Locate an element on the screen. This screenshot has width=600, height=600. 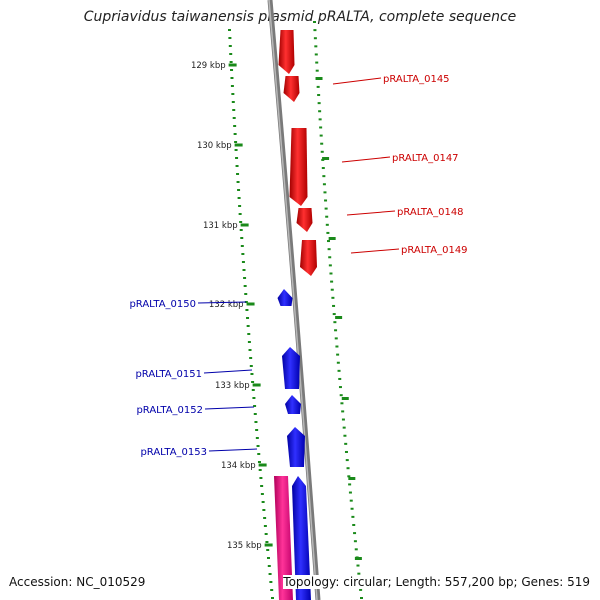
gene-layer is located at coordinates (295, 315).